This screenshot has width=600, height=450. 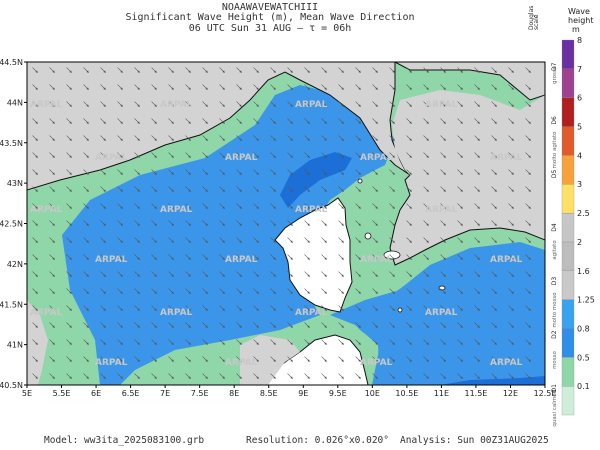 I want to click on watermark-label: ARPAL, so click(x=506, y=53).